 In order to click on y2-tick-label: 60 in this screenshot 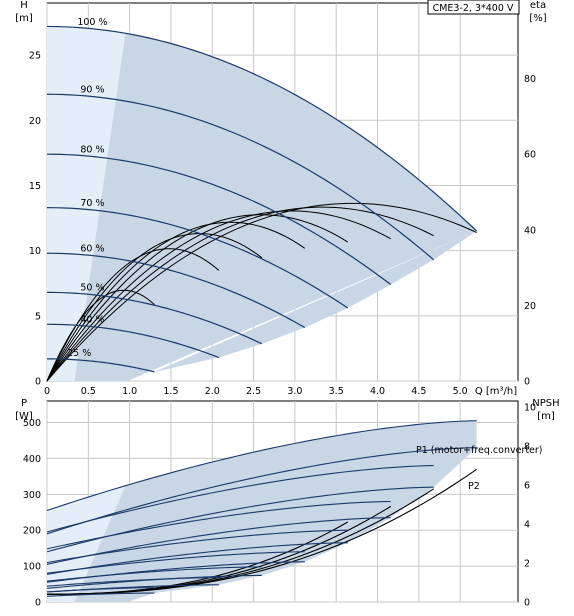, I will do `click(530, 155)`.